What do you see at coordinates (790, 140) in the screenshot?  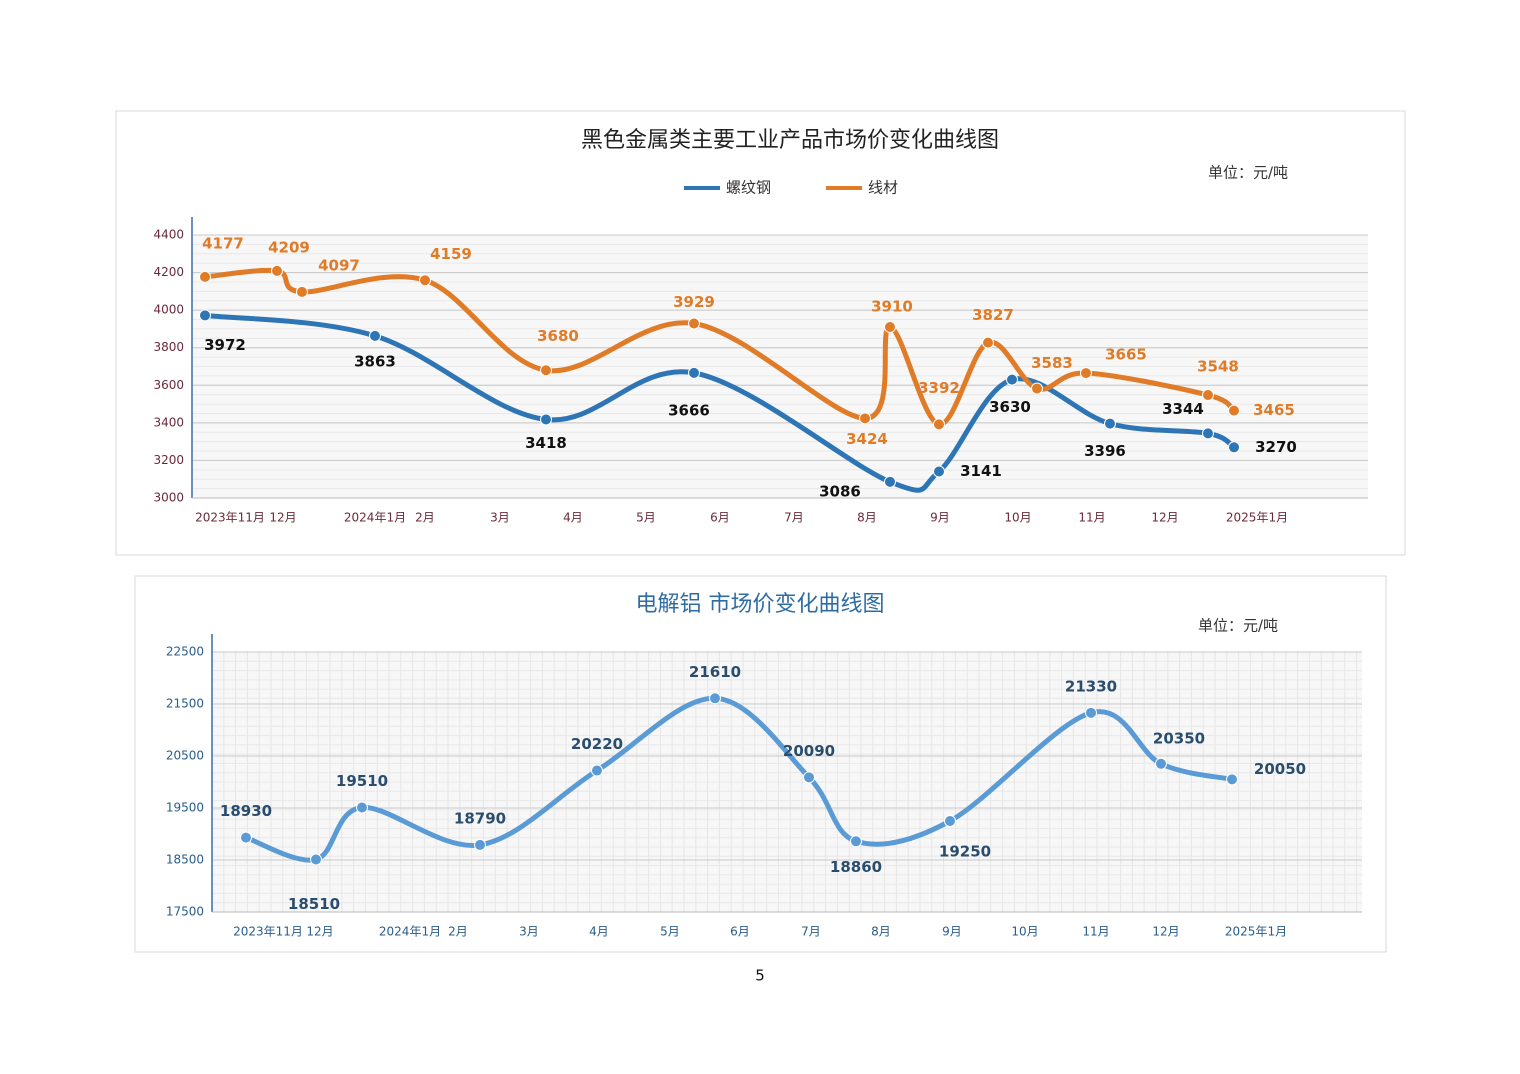 I see `chart-title: 黑色金属类主要工业产品市场价变化曲线图` at bounding box center [790, 140].